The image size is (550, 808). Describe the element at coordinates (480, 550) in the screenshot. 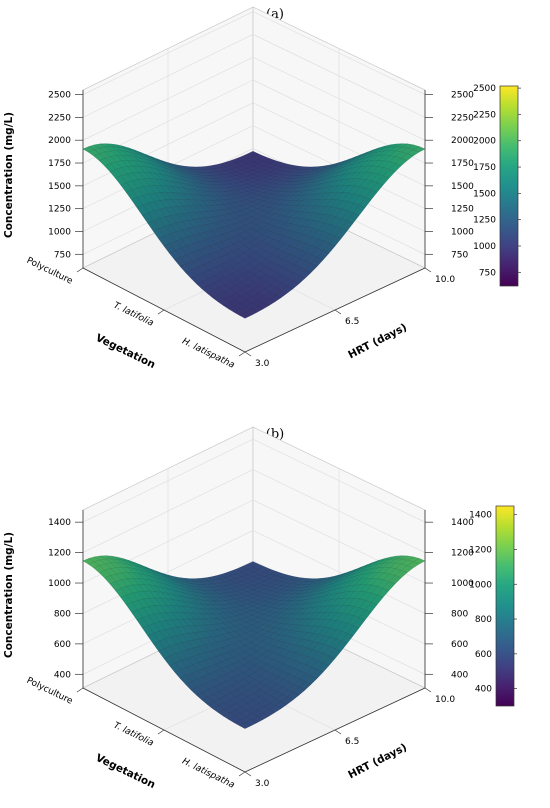

I see `colorbar-tick: 1200` at that location.